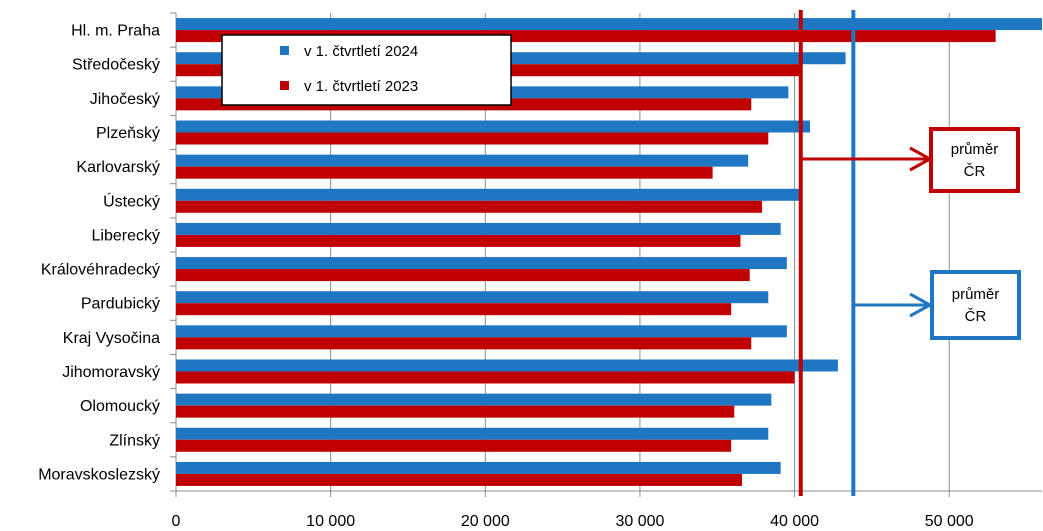 The width and height of the screenshot is (1043, 531). I want to click on category-label-6: Liberecký, so click(126, 235).